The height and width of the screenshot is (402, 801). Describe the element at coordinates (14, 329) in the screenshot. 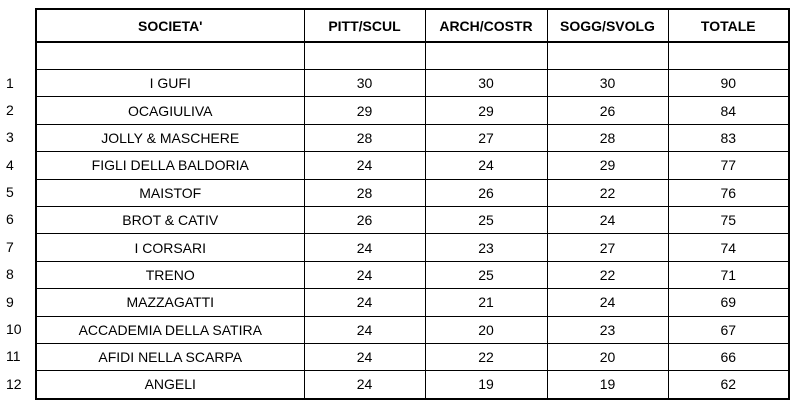

I see `rank-number: 10` at that location.